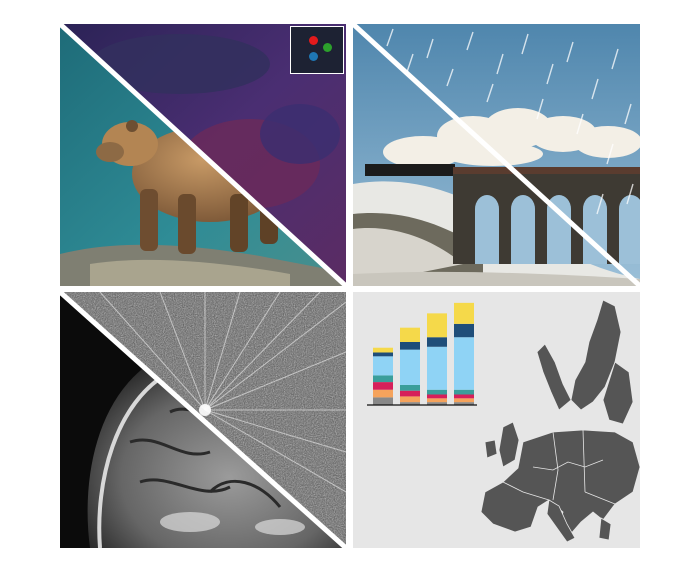 This screenshot has height=572, width=700. What do you see at coordinates (560, 421) in the screenshot?
I see `europe-landmass` at bounding box center [560, 421].